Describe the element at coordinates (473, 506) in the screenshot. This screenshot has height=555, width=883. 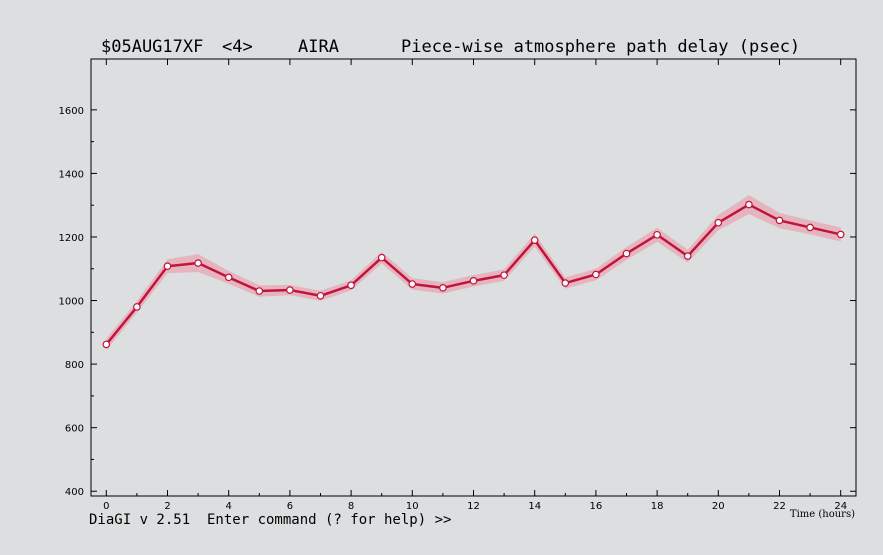
I see `x-tick-label: 12` at that location.